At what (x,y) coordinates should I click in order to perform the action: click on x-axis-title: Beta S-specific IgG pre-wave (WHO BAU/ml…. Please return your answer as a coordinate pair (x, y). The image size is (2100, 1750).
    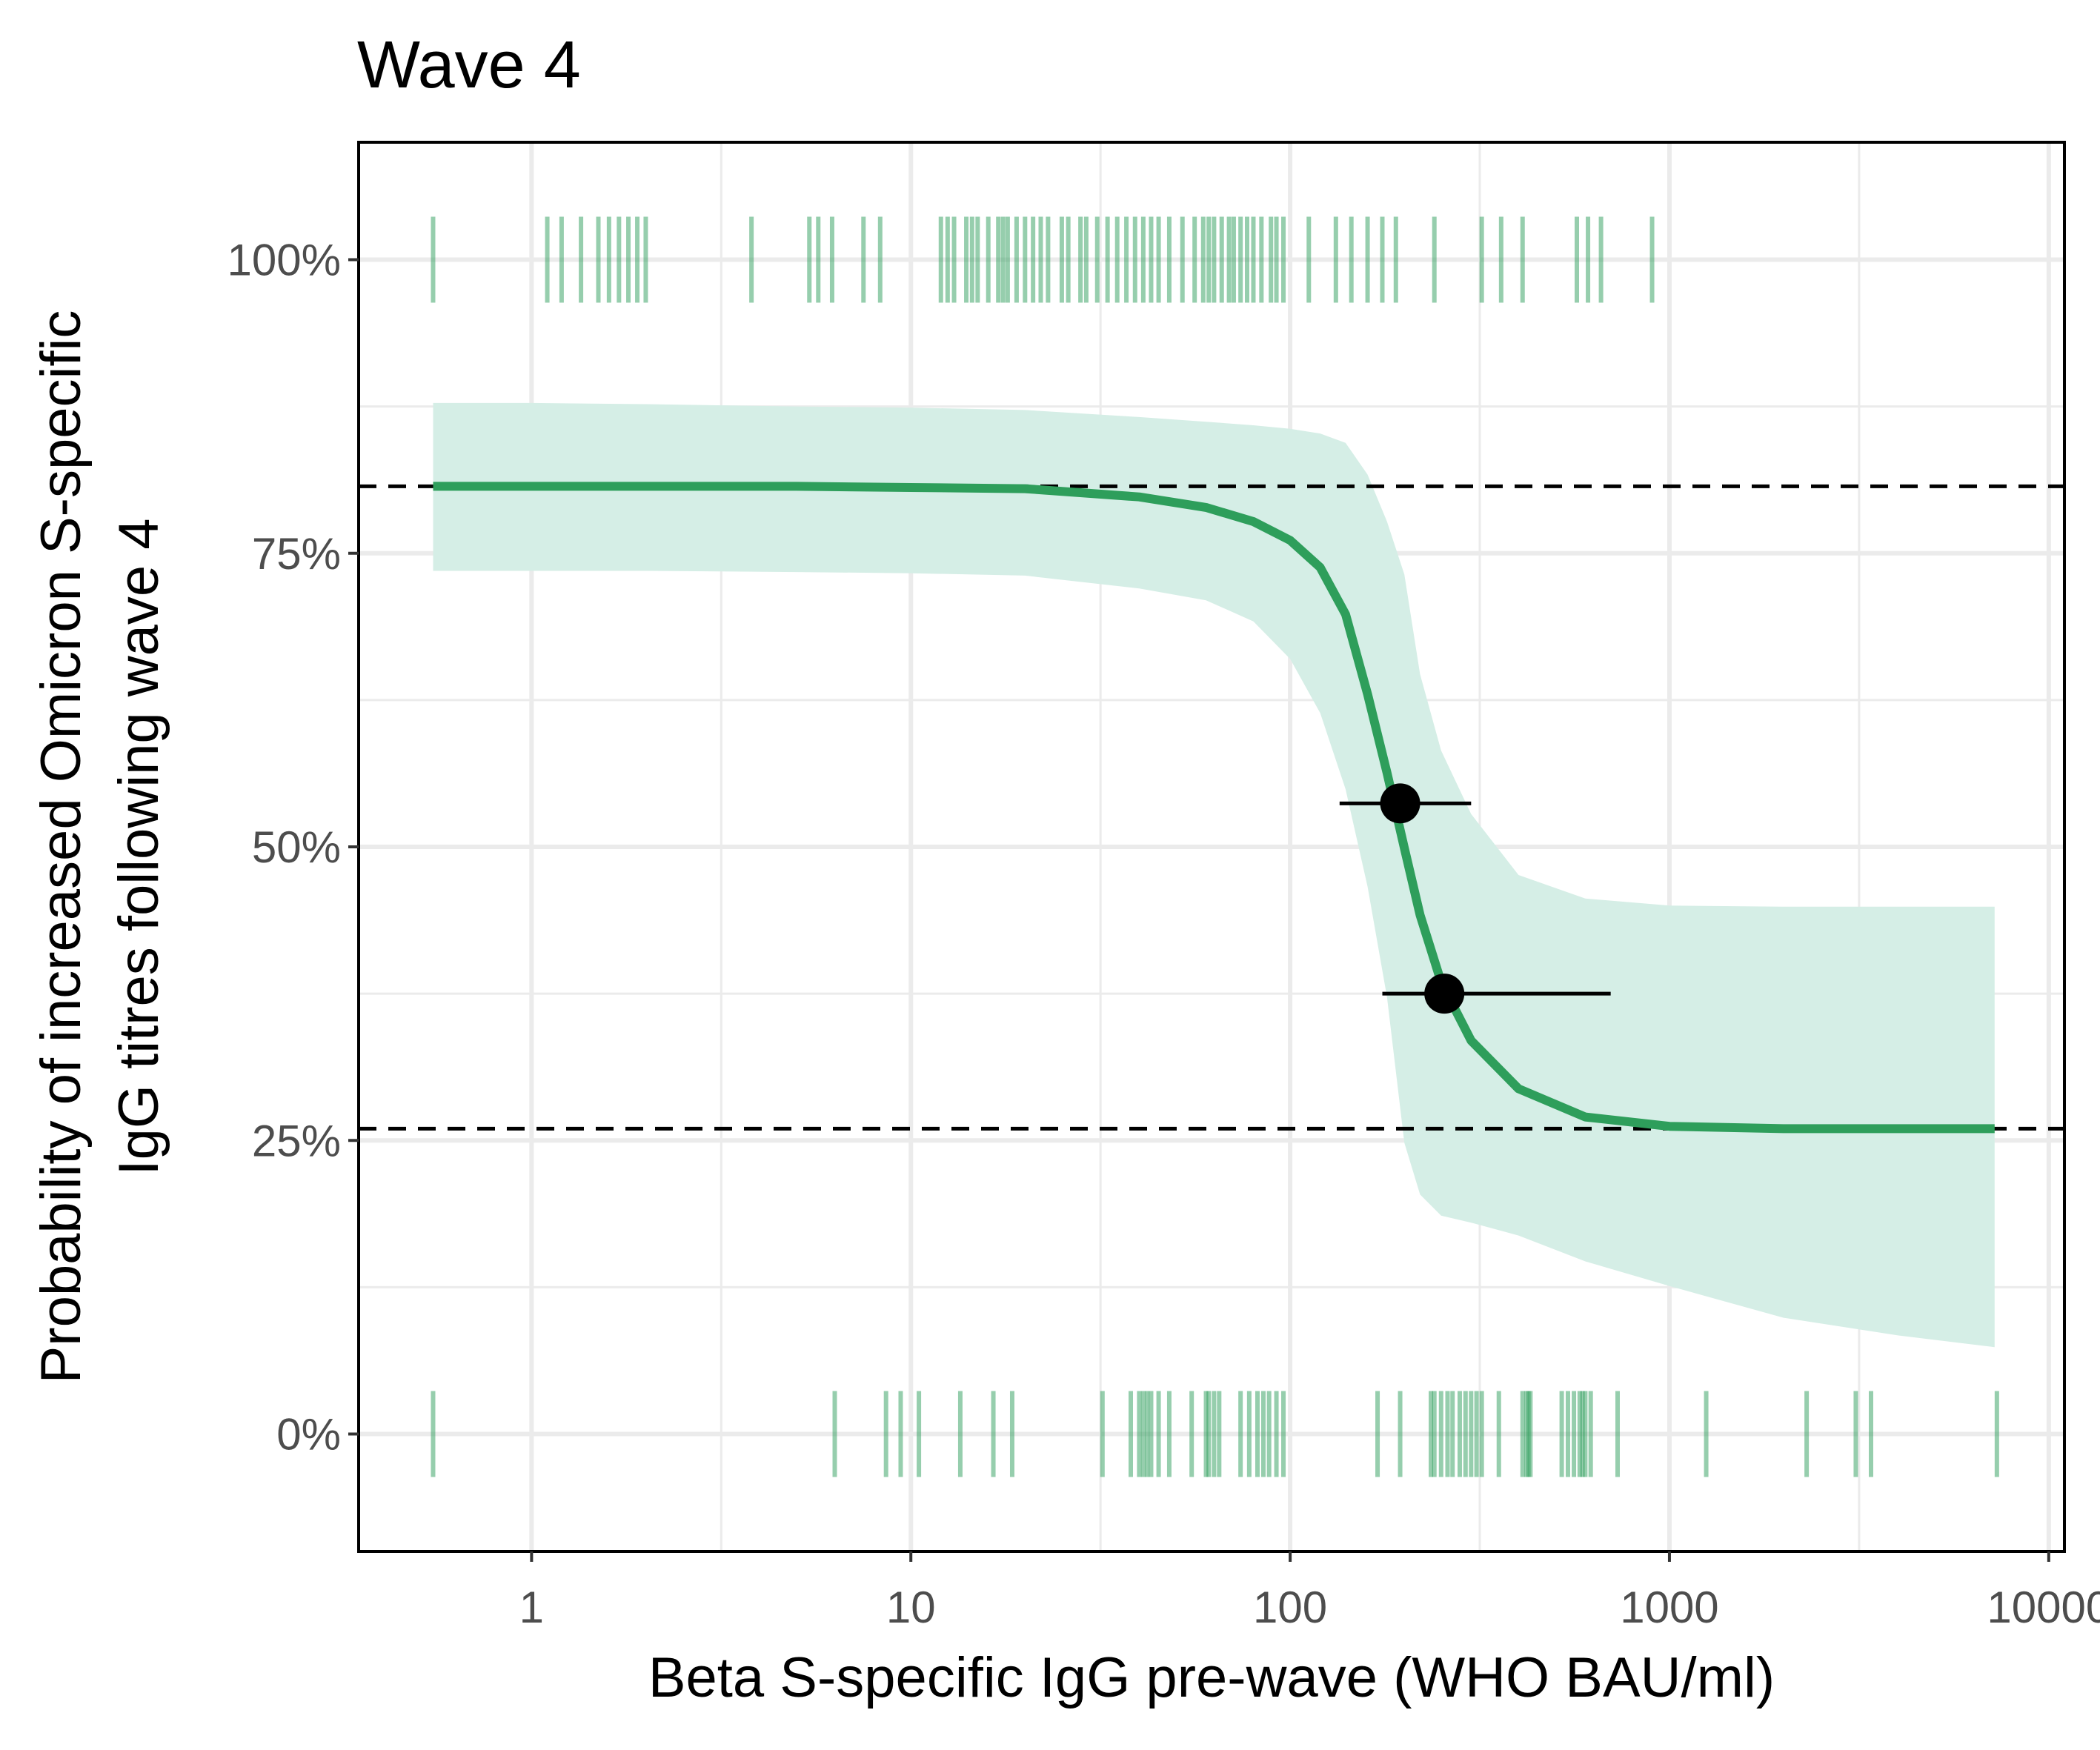
    Looking at the image, I should click on (1211, 1677).